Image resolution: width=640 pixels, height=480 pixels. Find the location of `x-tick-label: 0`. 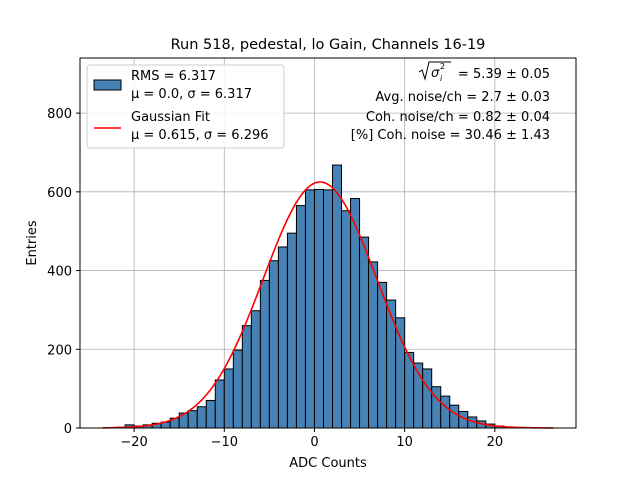

x-tick-label: 0 is located at coordinates (314, 442).